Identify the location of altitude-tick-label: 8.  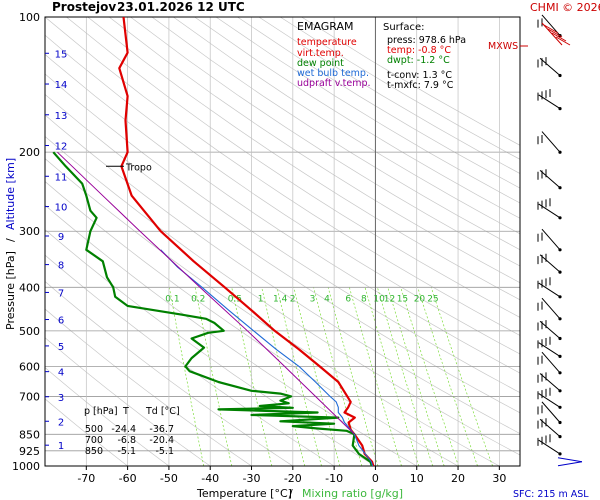
(61, 266).